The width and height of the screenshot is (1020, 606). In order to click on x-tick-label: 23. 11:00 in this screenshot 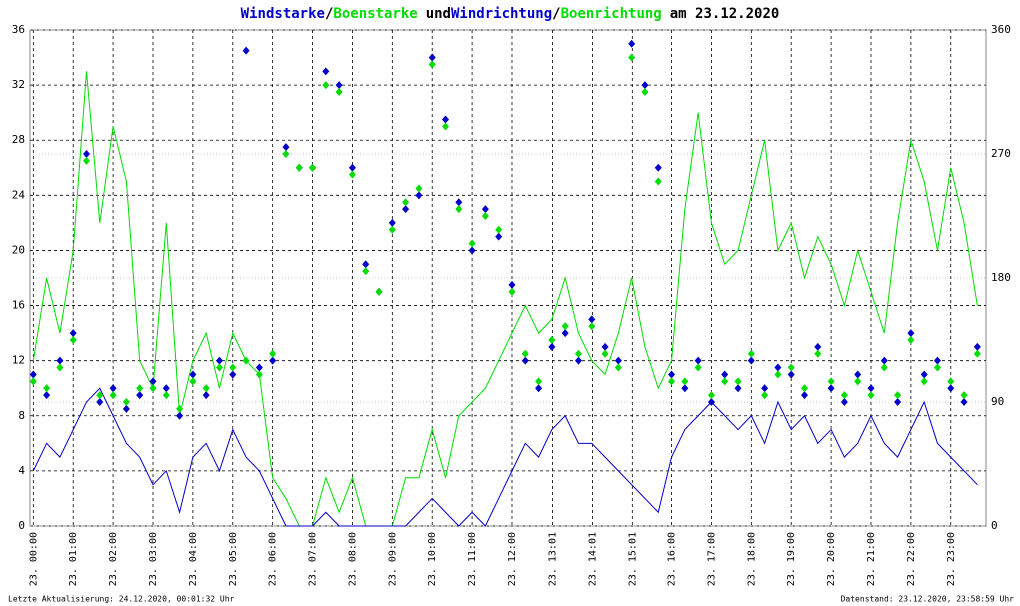, I will do `click(472, 559)`.